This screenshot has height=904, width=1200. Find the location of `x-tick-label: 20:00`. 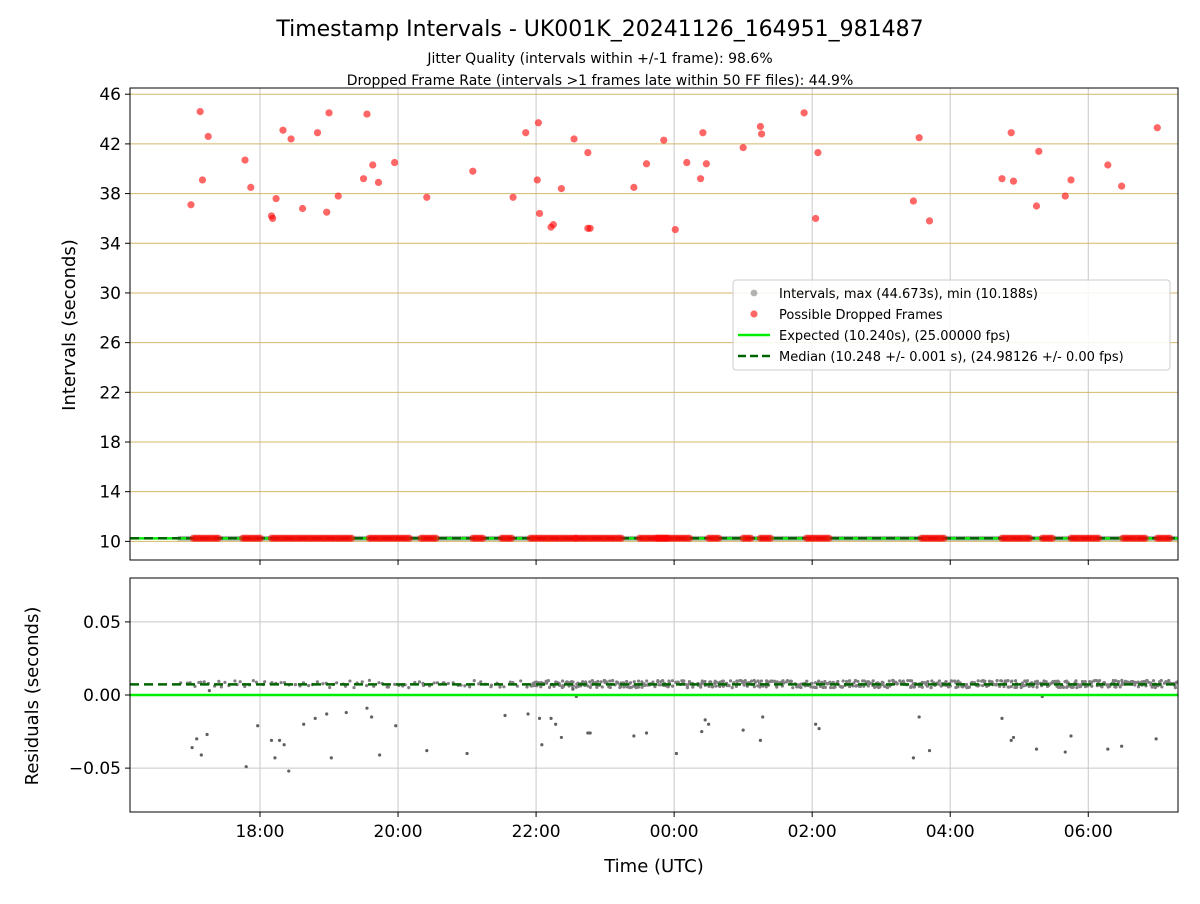

x-tick-label: 20:00 is located at coordinates (398, 832).